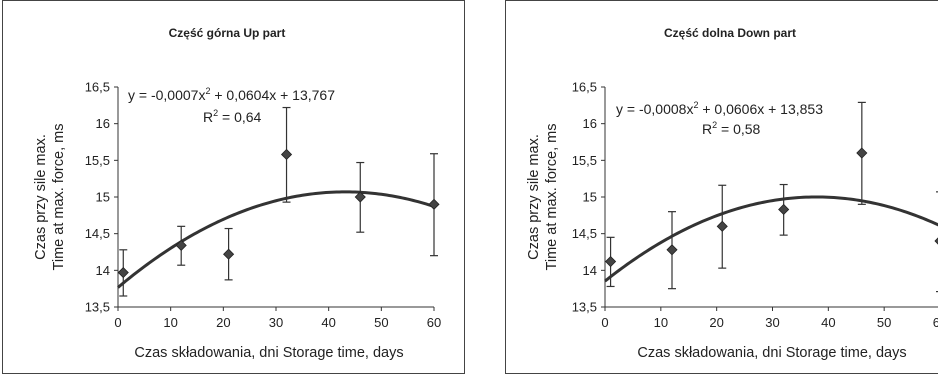 The width and height of the screenshot is (938, 375). What do you see at coordinates (227, 33) in the screenshot?
I see `chart-title: Część górna Up part` at bounding box center [227, 33].